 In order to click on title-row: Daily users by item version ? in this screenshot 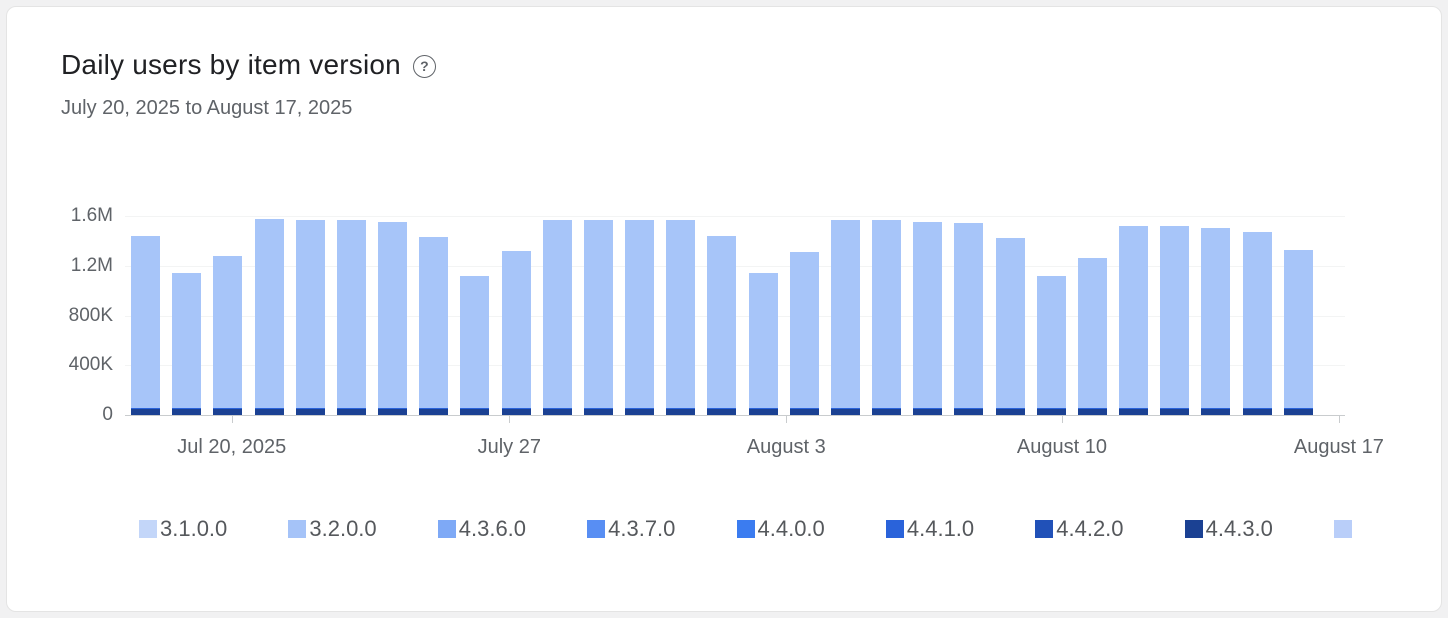, I will do `click(751, 65)`.